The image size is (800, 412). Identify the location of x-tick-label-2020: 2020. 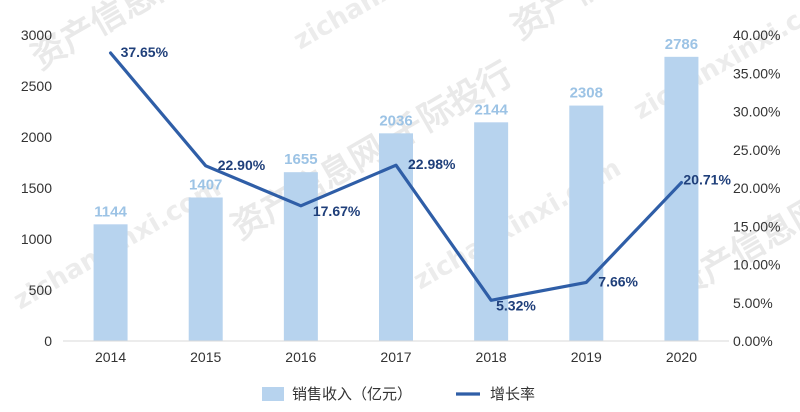
(681, 357).